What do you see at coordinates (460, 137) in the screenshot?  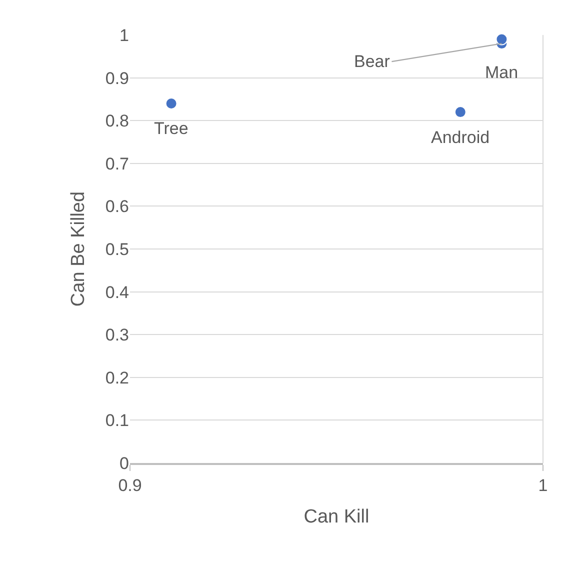 I see `annotation: Android` at bounding box center [460, 137].